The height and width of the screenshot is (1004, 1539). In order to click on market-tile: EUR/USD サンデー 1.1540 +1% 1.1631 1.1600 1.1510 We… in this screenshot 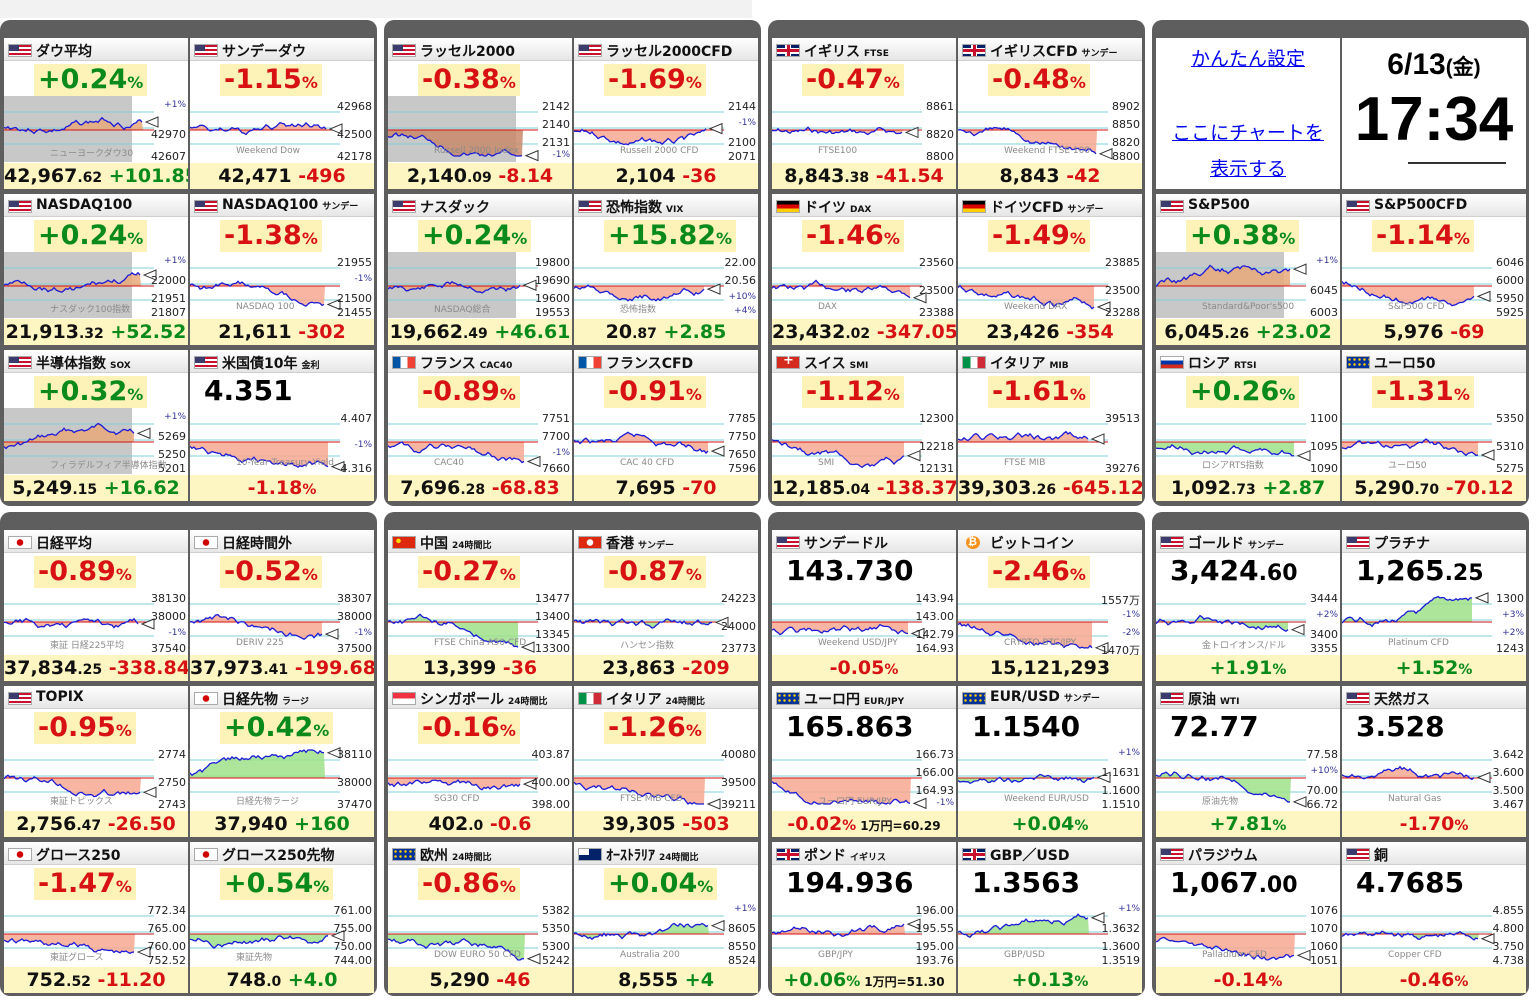, I will do `click(1050, 761)`.